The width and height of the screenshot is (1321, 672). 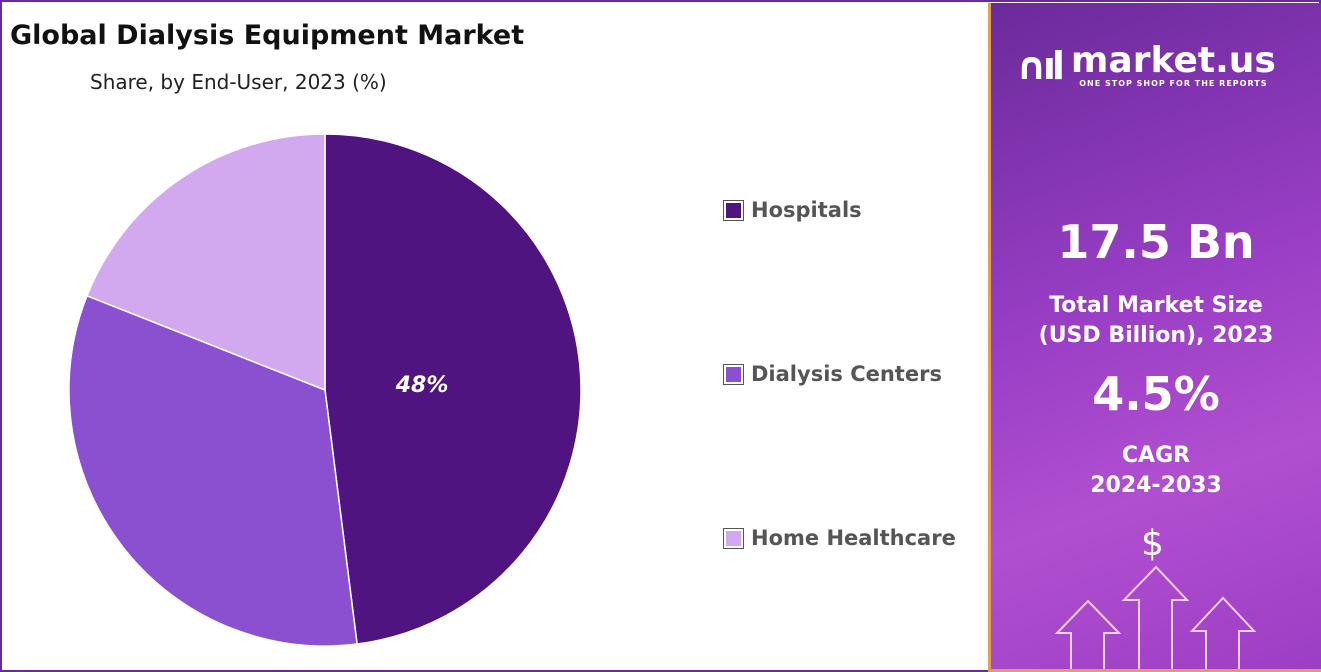 I want to click on growth-arrows-icon, so click(x=1155, y=617).